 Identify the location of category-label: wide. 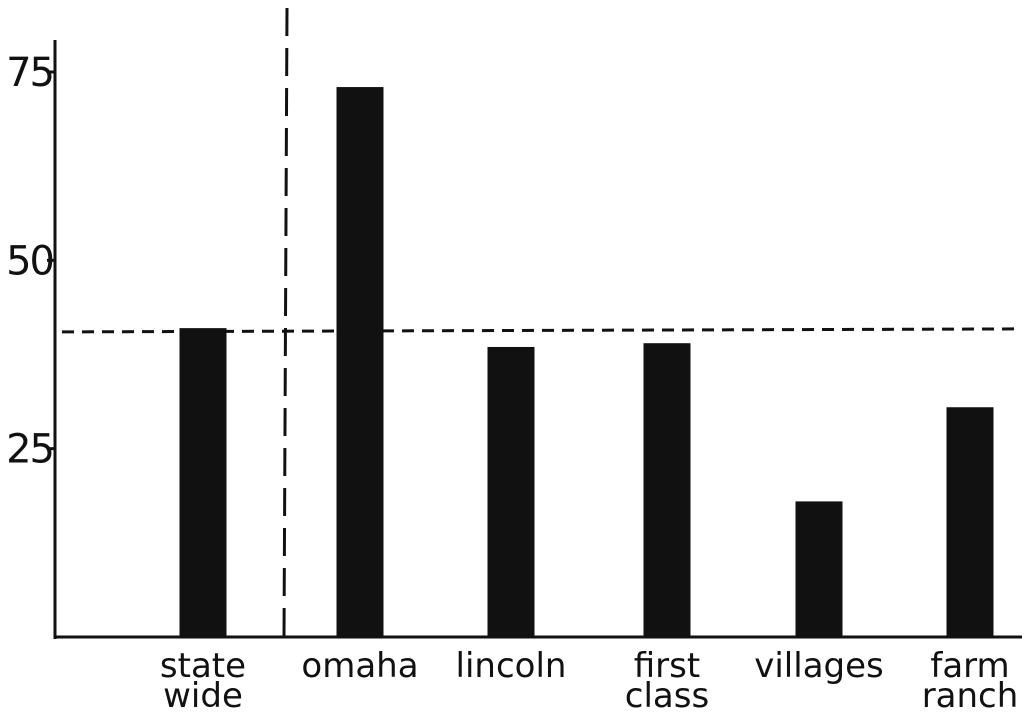
(203, 696).